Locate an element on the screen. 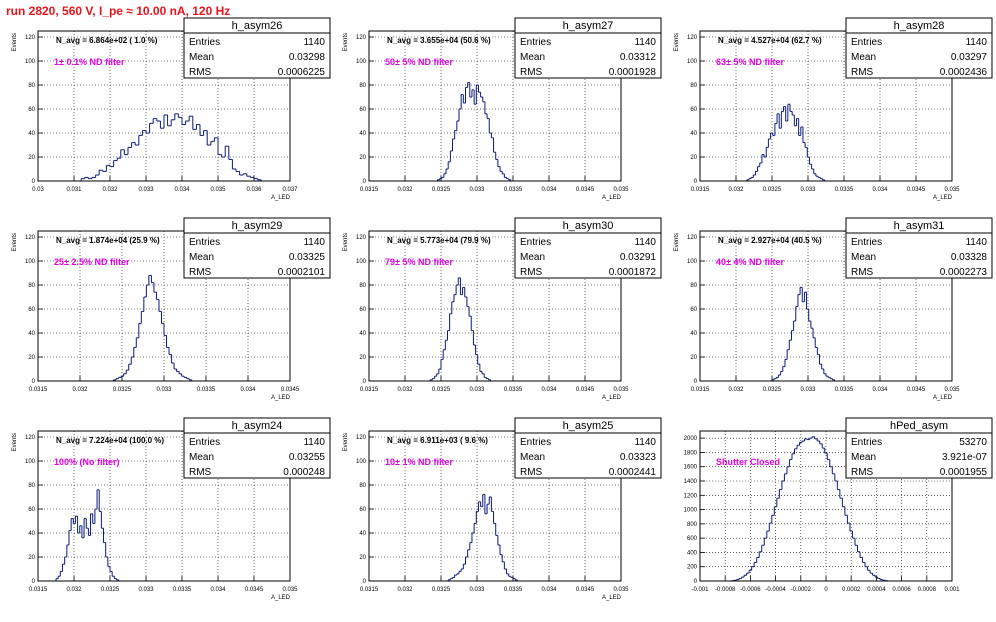 This screenshot has height=622, width=996. y-tick-label: 800 is located at coordinates (692, 525).